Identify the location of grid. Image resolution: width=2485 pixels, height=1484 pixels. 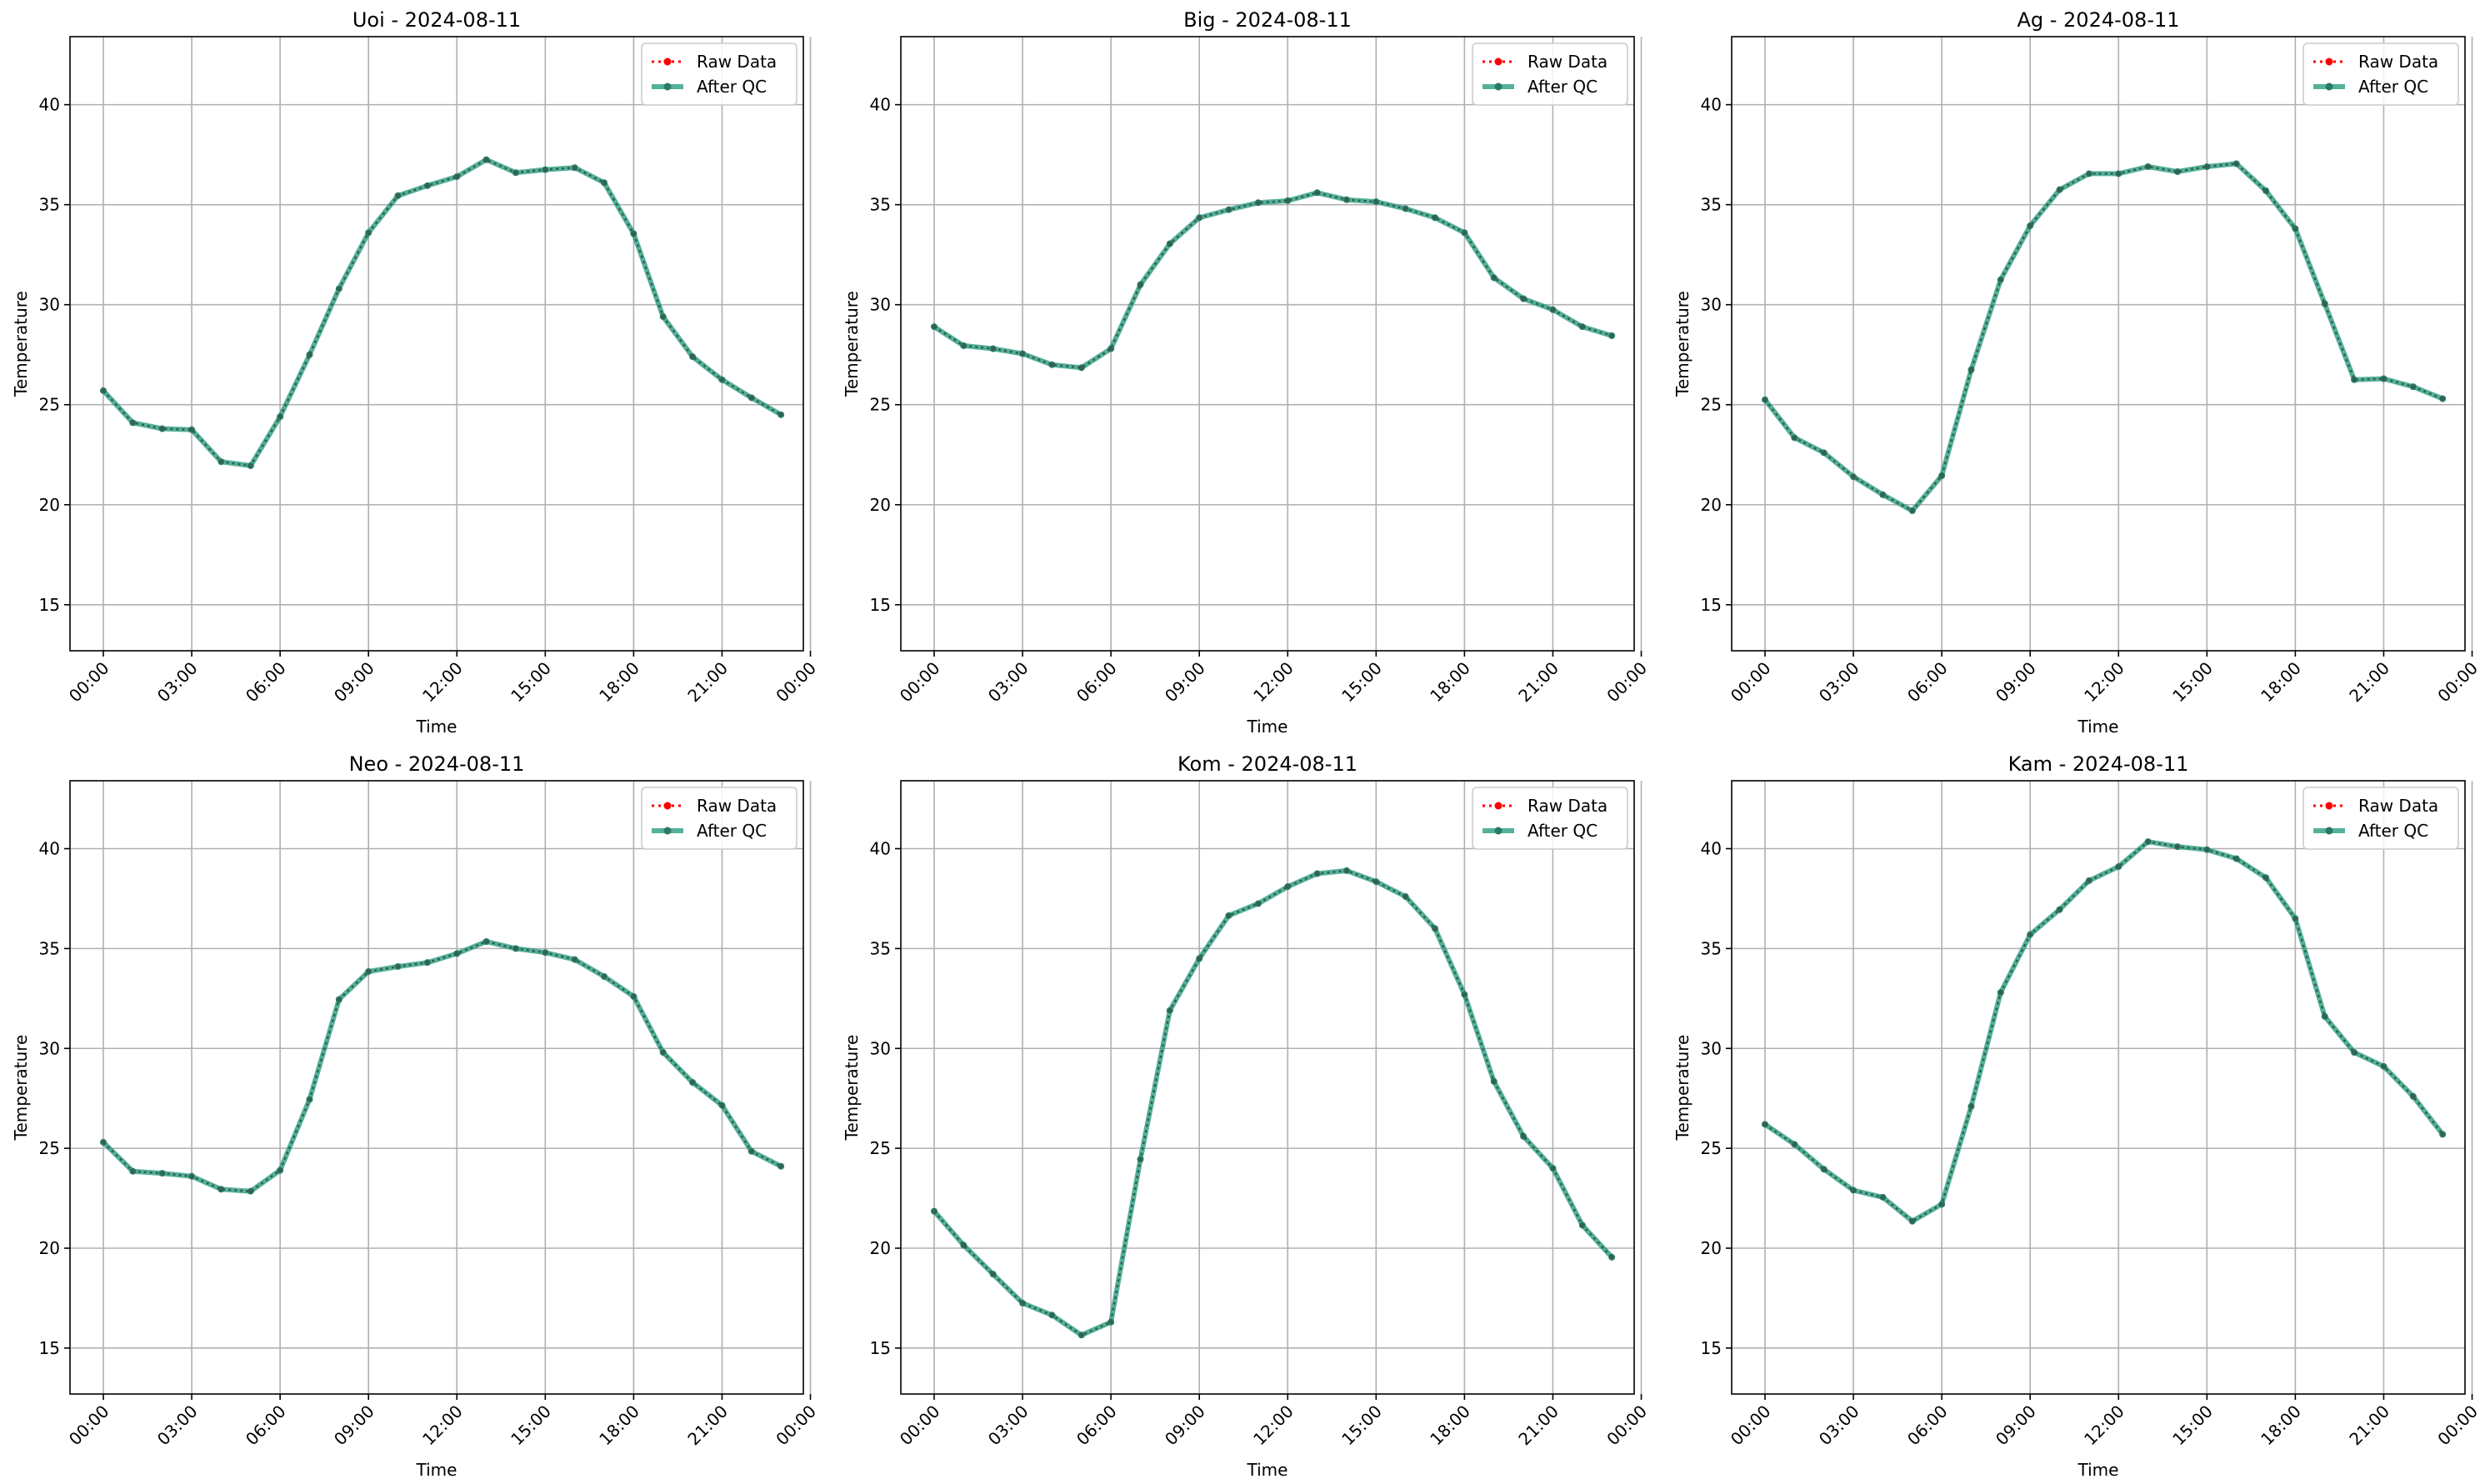
(2102, 344).